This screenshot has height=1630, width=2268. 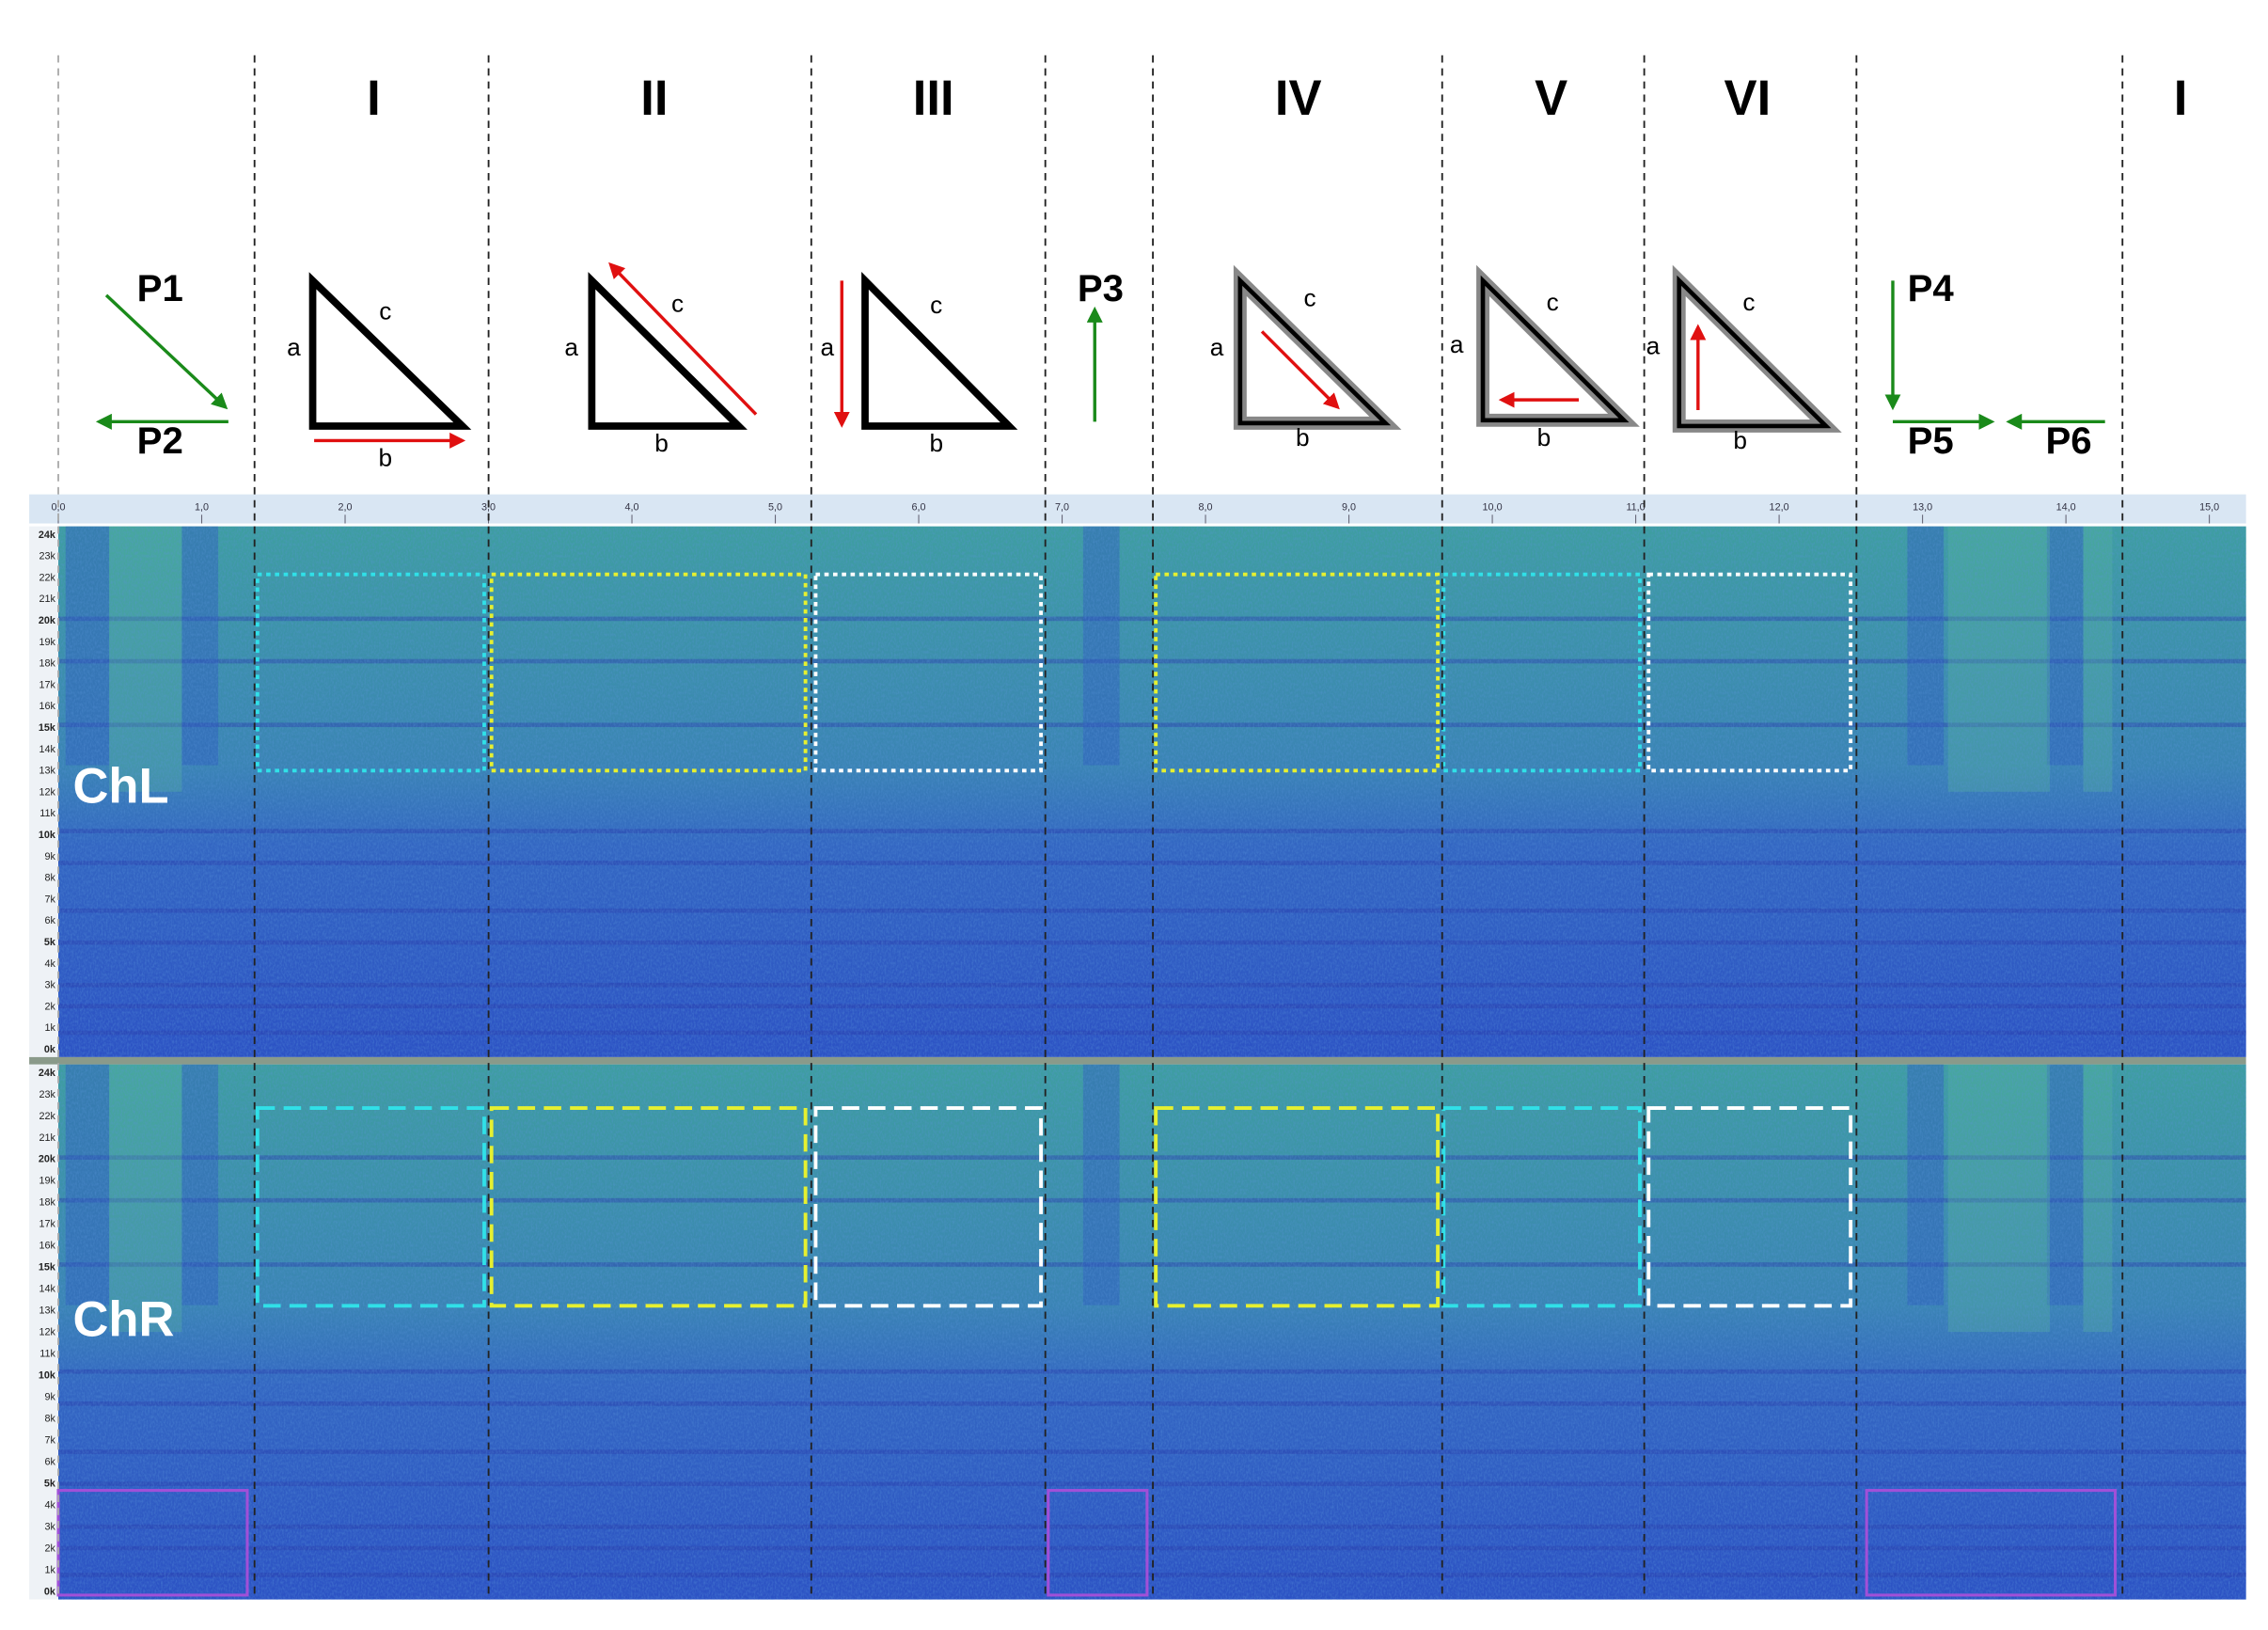 I want to click on time-tick-label: 2,0, so click(x=346, y=507).